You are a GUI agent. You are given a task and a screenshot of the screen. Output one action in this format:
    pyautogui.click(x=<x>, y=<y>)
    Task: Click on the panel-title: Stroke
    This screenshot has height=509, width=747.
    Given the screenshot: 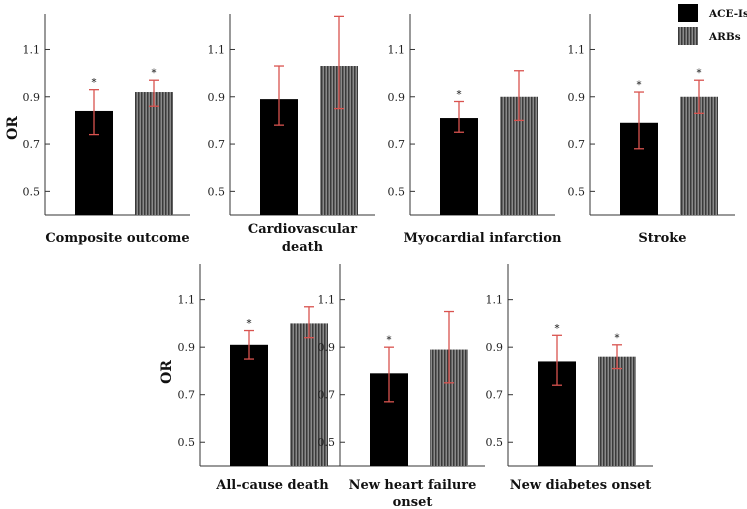 What is the action you would take?
    pyautogui.click(x=662, y=238)
    